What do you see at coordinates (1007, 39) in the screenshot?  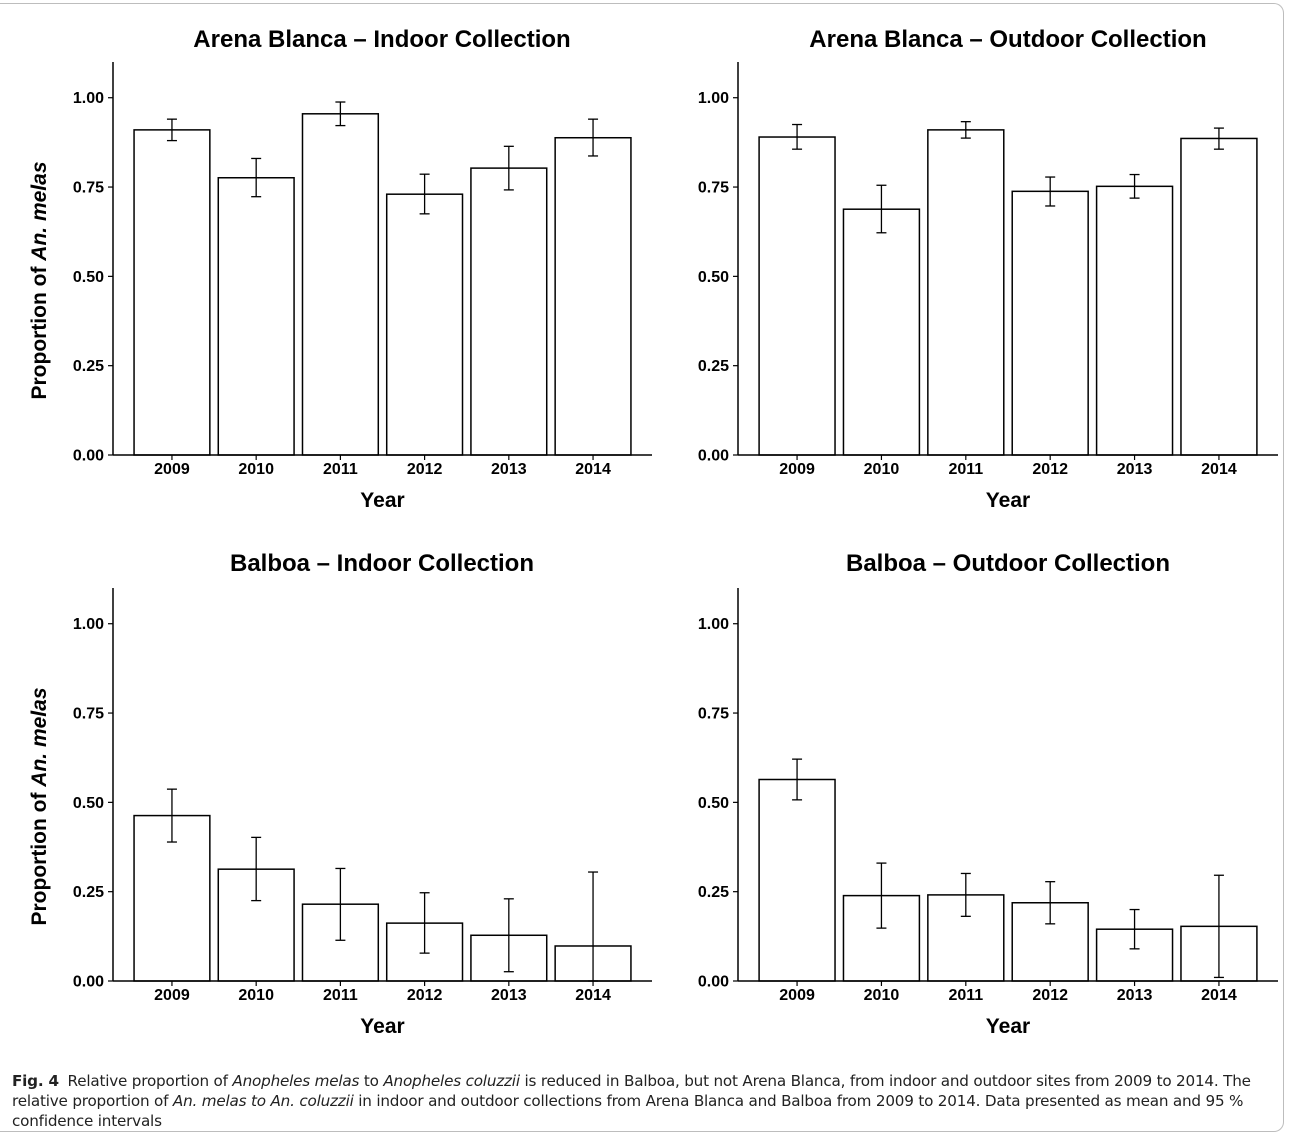 I see `chart-title: Arena Blanca – Outdoor Collection` at bounding box center [1007, 39].